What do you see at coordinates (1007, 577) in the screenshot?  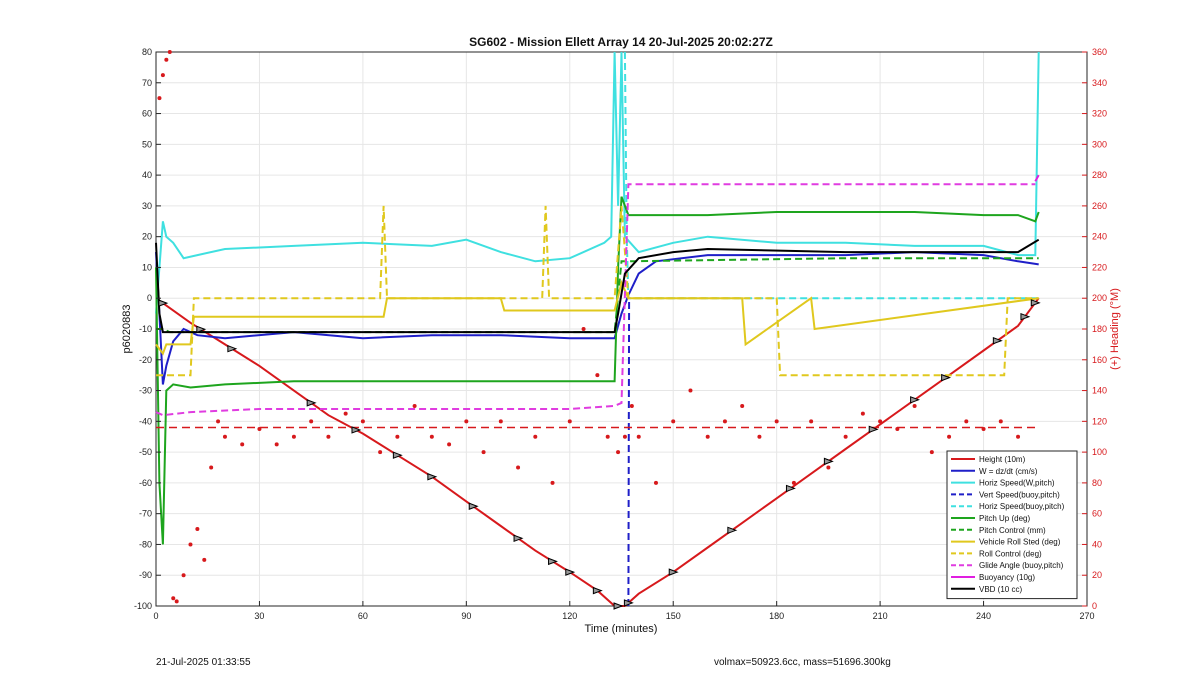 I see `legend-label: Buoyancy (10g)` at bounding box center [1007, 577].